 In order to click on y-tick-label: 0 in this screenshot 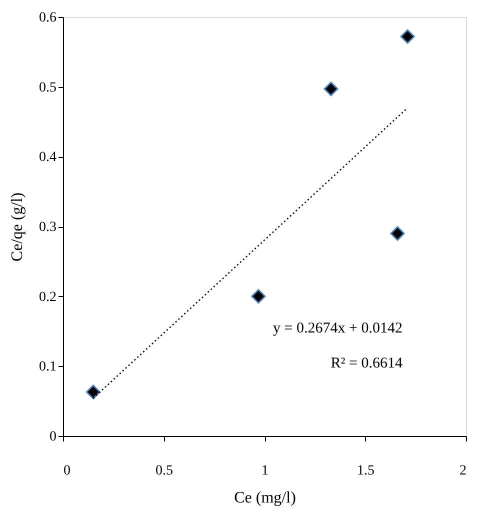, I will do `click(53, 437)`.